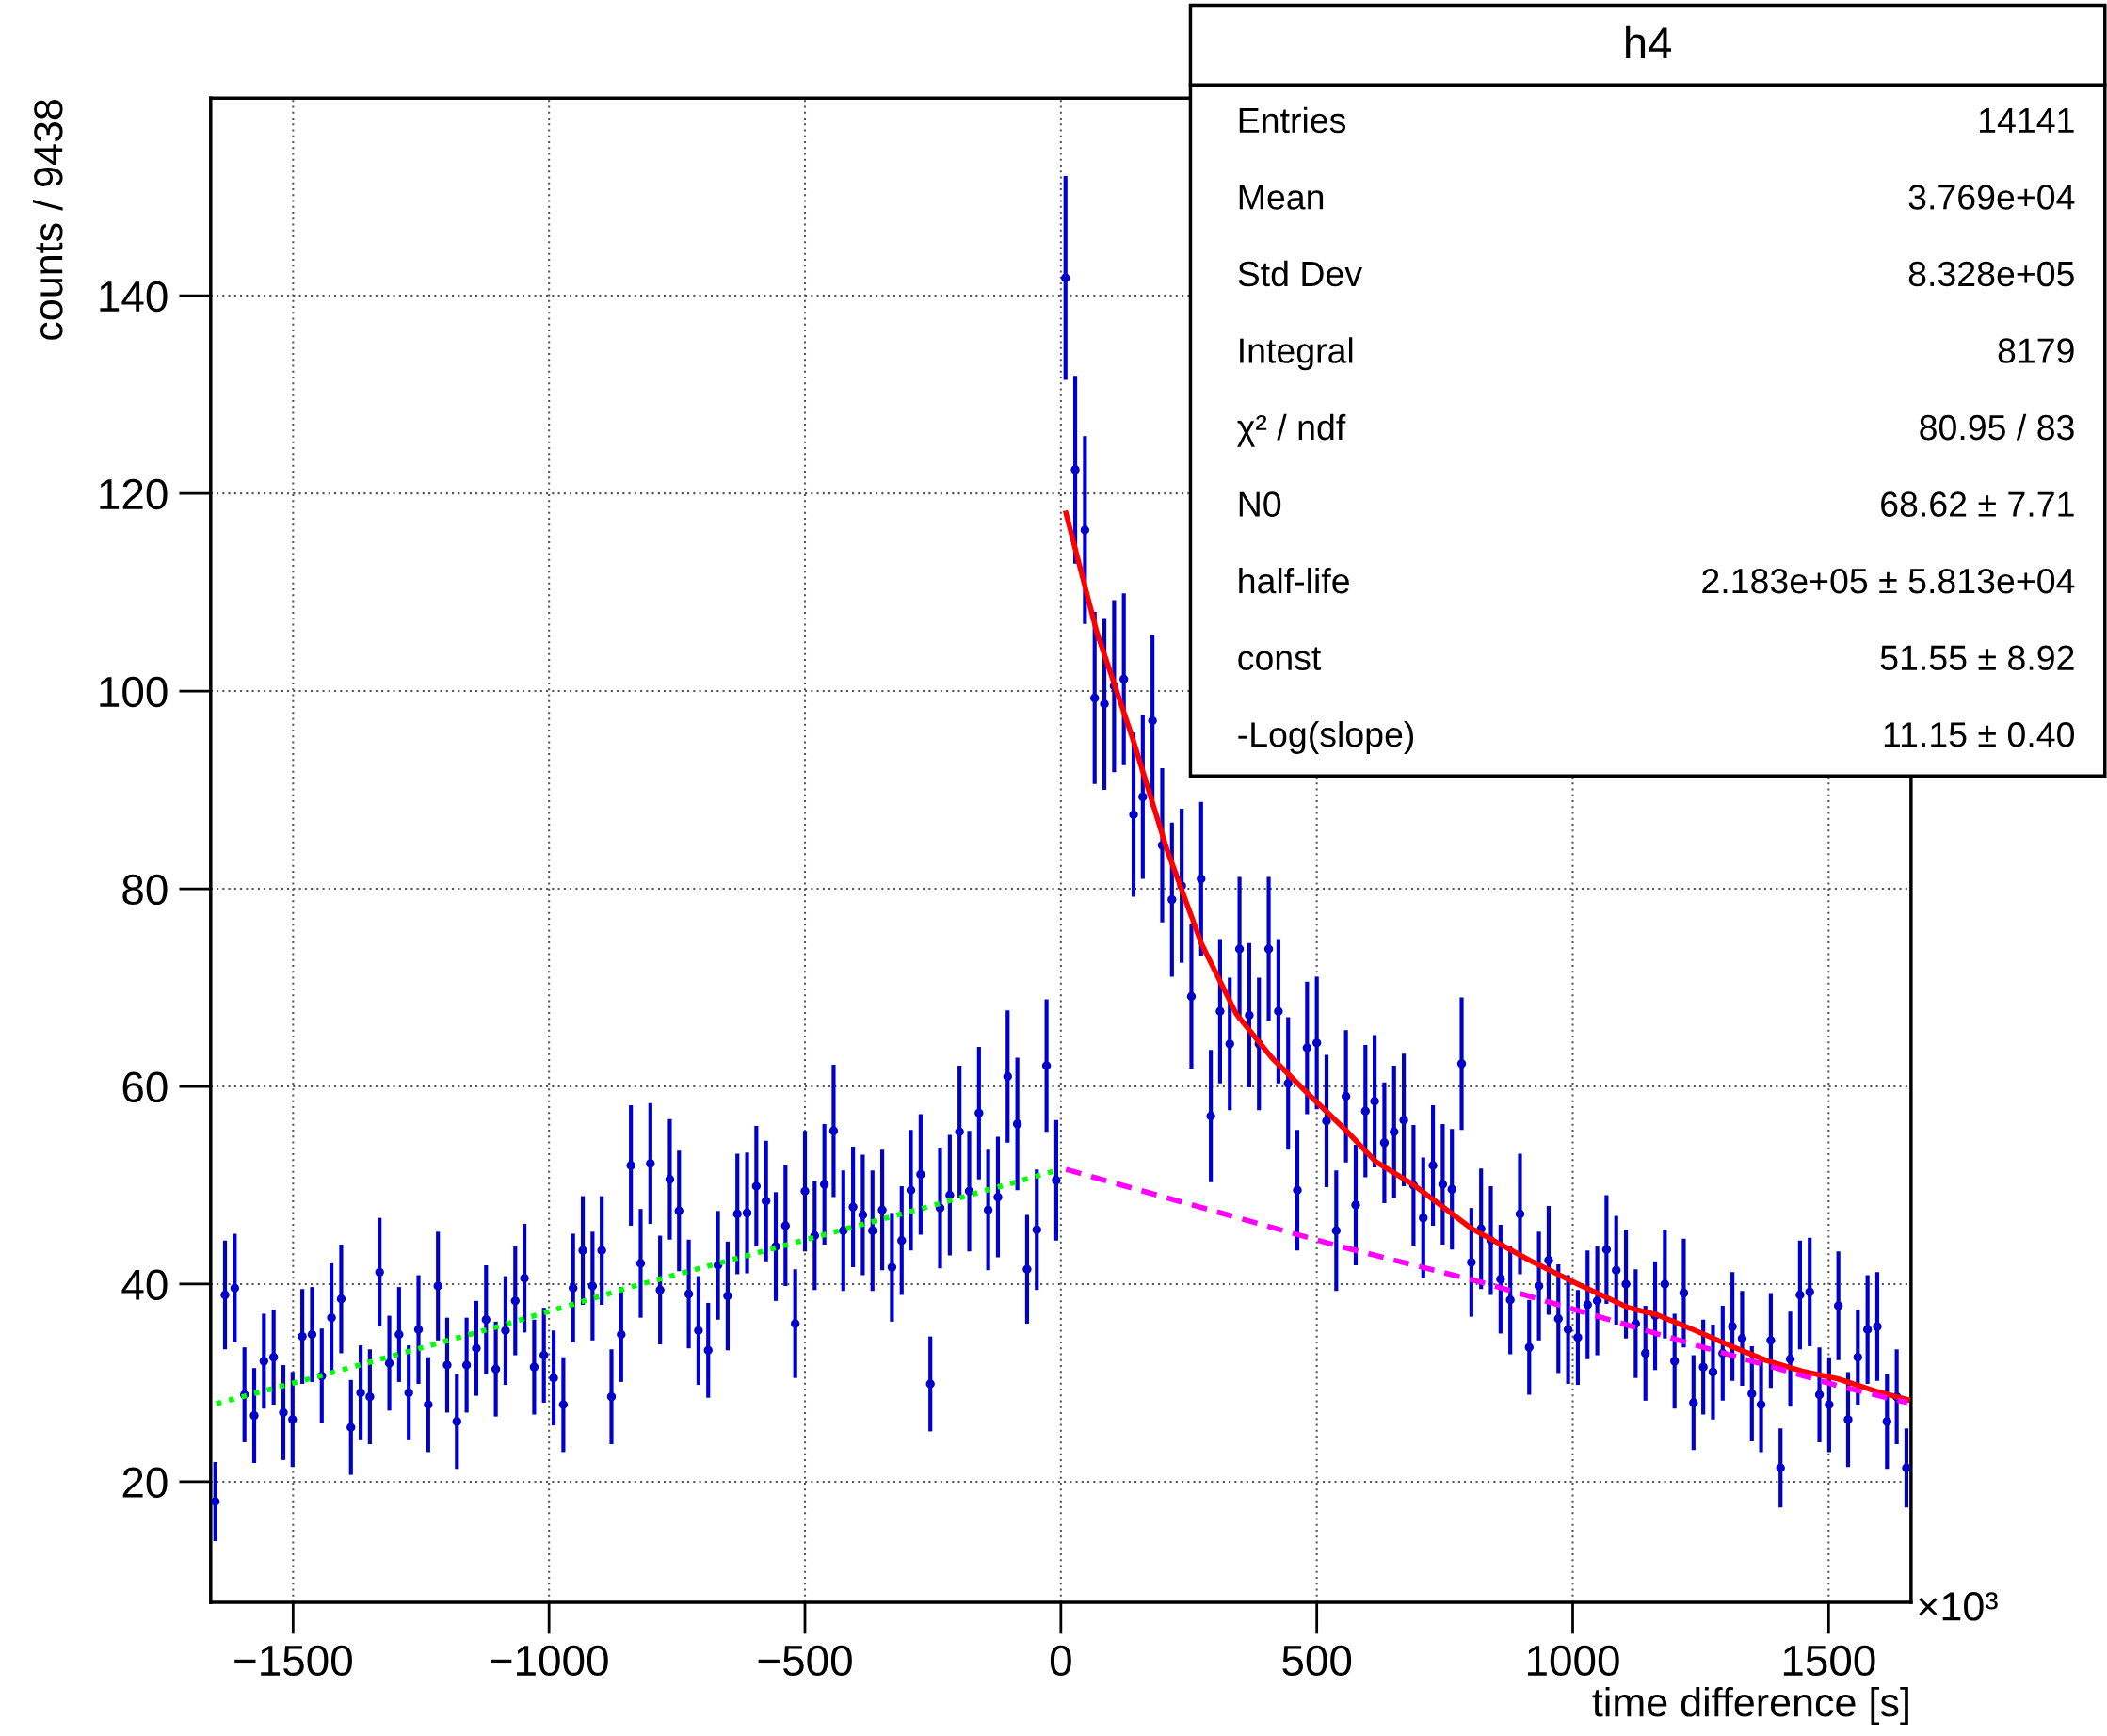  Describe the element at coordinates (2027, 121) in the screenshot. I see `text: 14141` at that location.